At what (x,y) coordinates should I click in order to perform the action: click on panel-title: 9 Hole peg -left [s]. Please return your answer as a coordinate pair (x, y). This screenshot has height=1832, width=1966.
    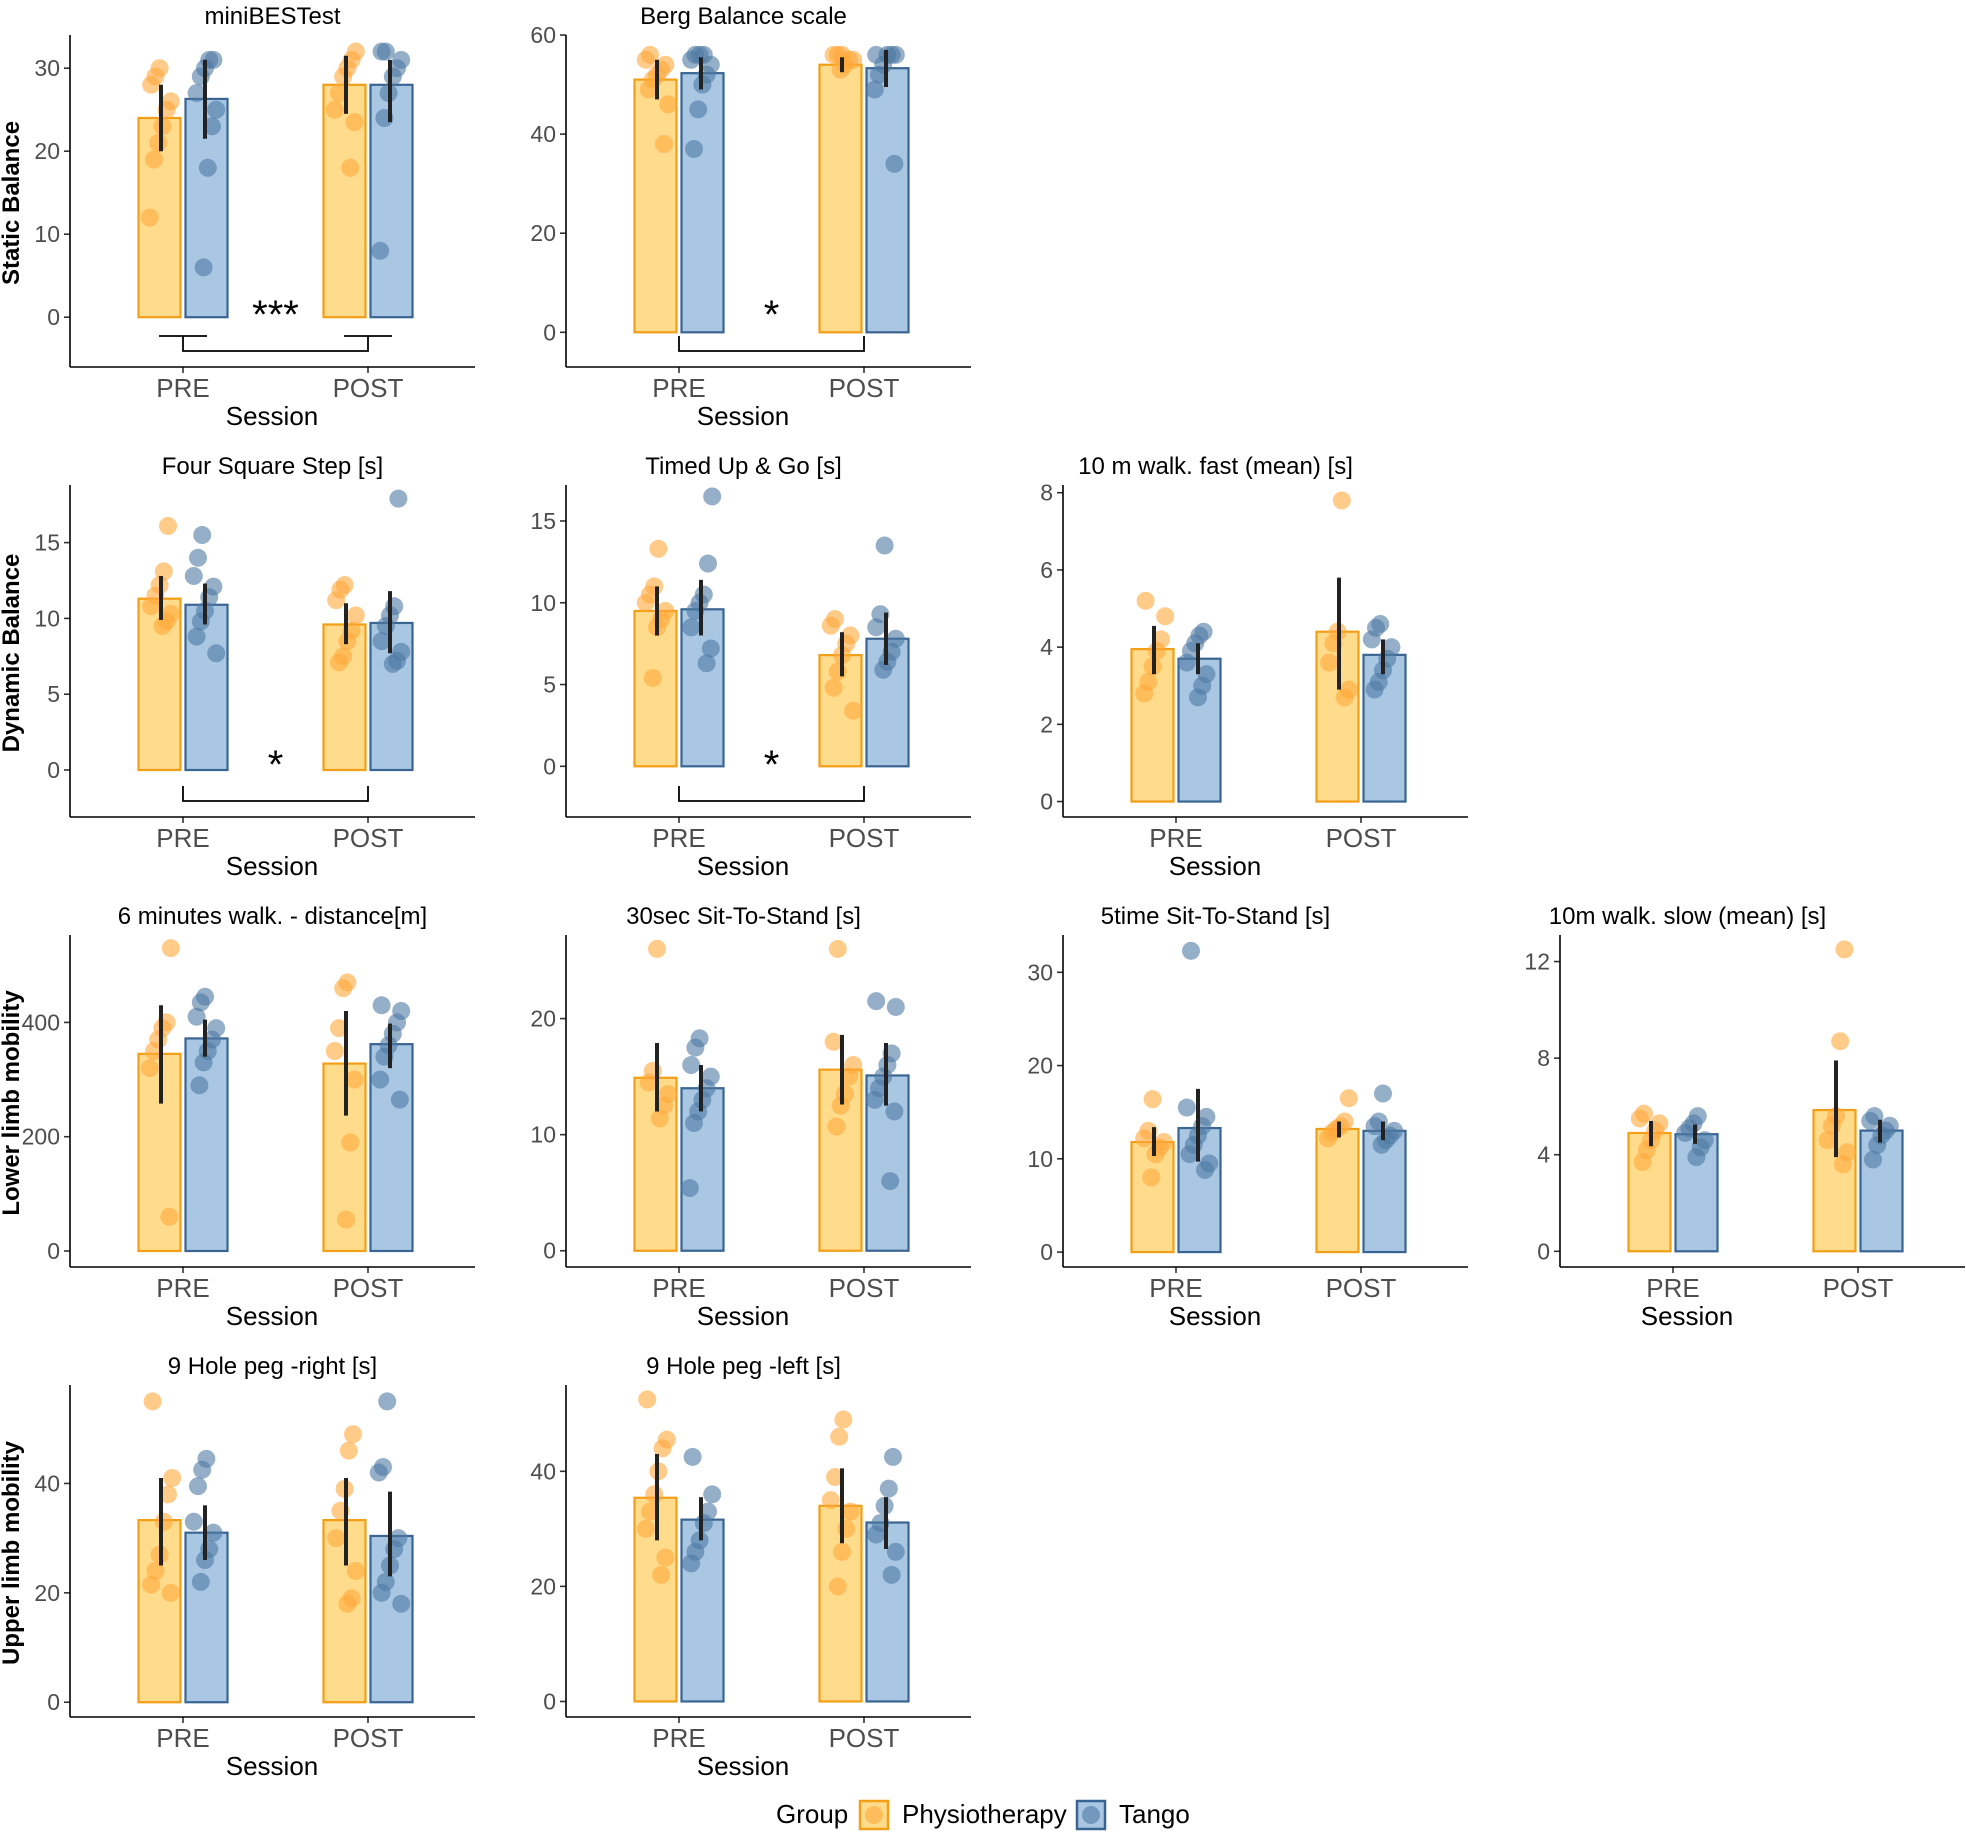
    Looking at the image, I should click on (743, 1366).